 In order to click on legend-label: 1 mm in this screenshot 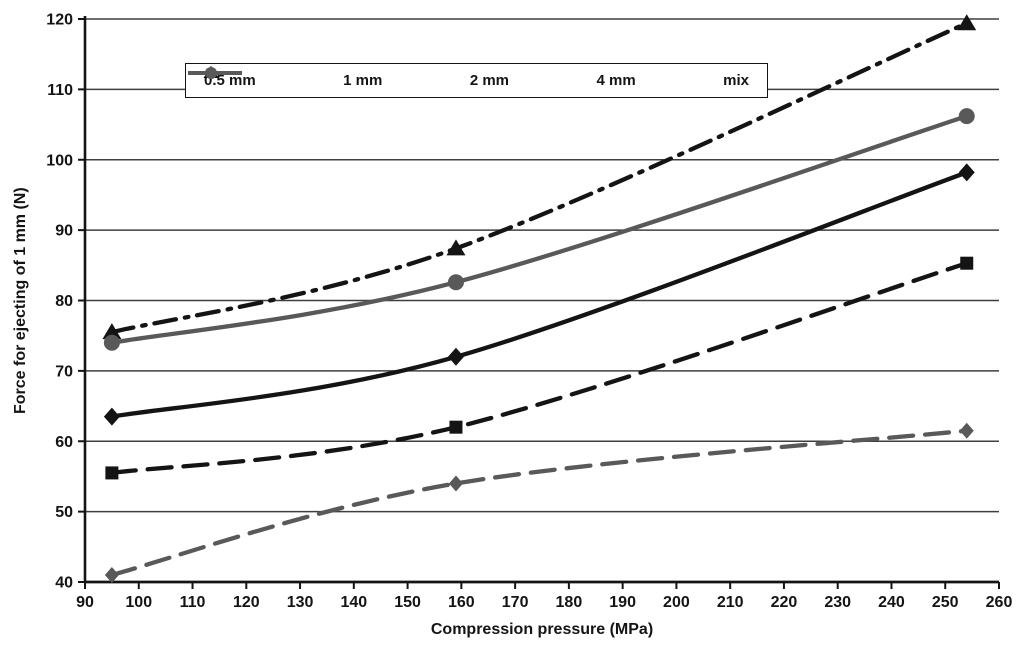, I will do `click(363, 80)`.